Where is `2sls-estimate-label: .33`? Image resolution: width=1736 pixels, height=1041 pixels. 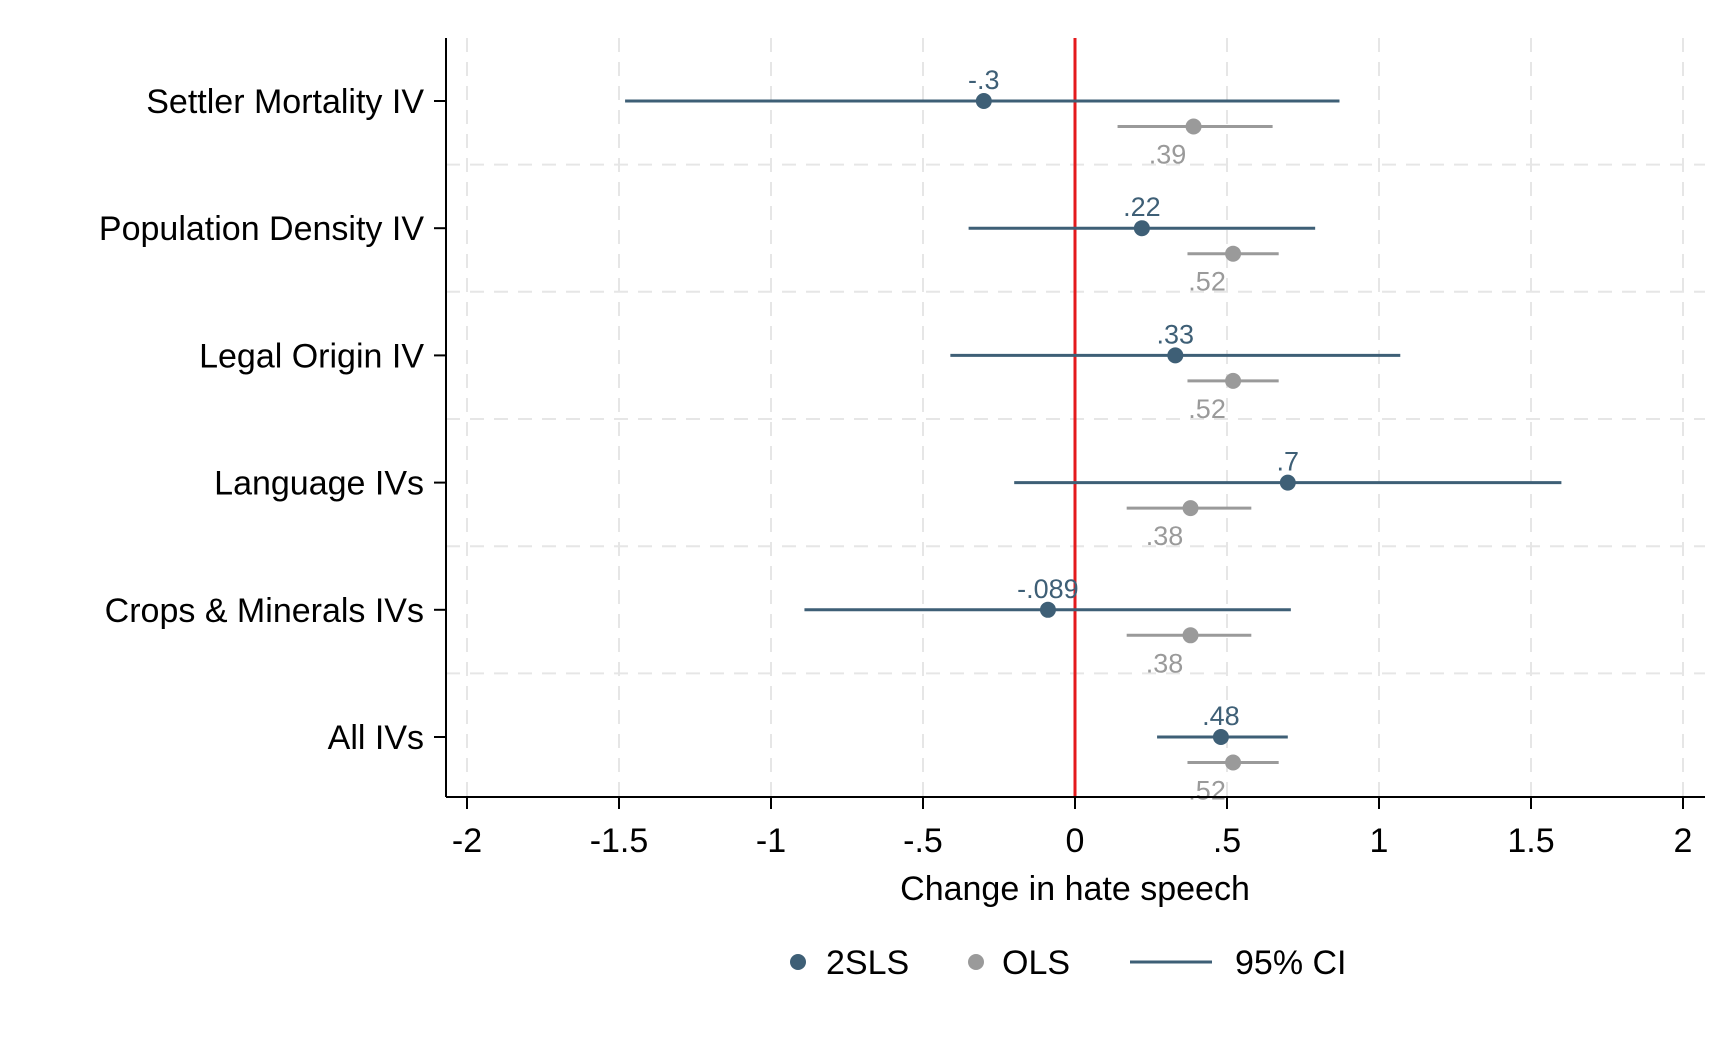 2sls-estimate-label: .33 is located at coordinates (1176, 334).